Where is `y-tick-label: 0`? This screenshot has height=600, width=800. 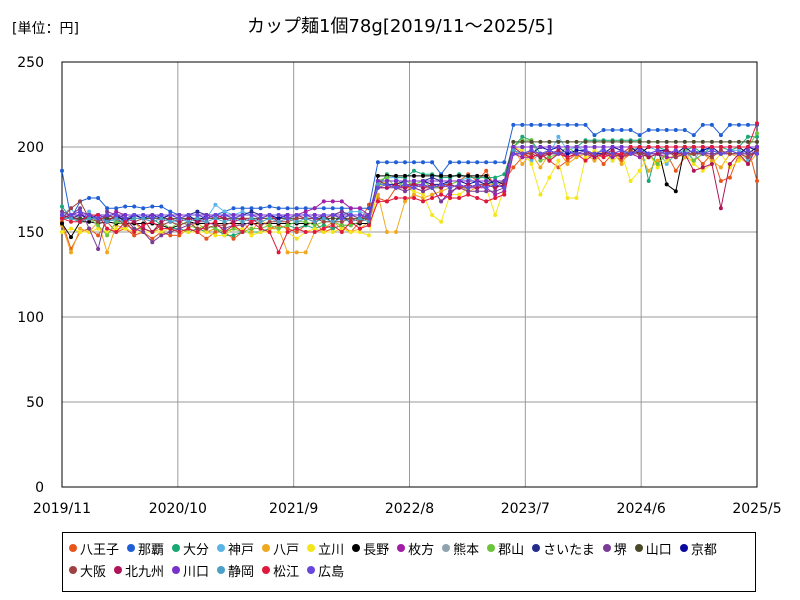 y-tick-label: 0 is located at coordinates (39, 488).